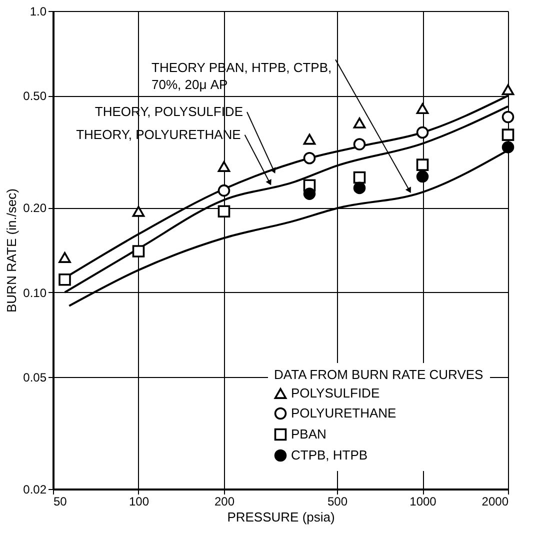 The width and height of the screenshot is (543, 550). I want to click on legend-label: CTPB, HTPB, so click(329, 455).